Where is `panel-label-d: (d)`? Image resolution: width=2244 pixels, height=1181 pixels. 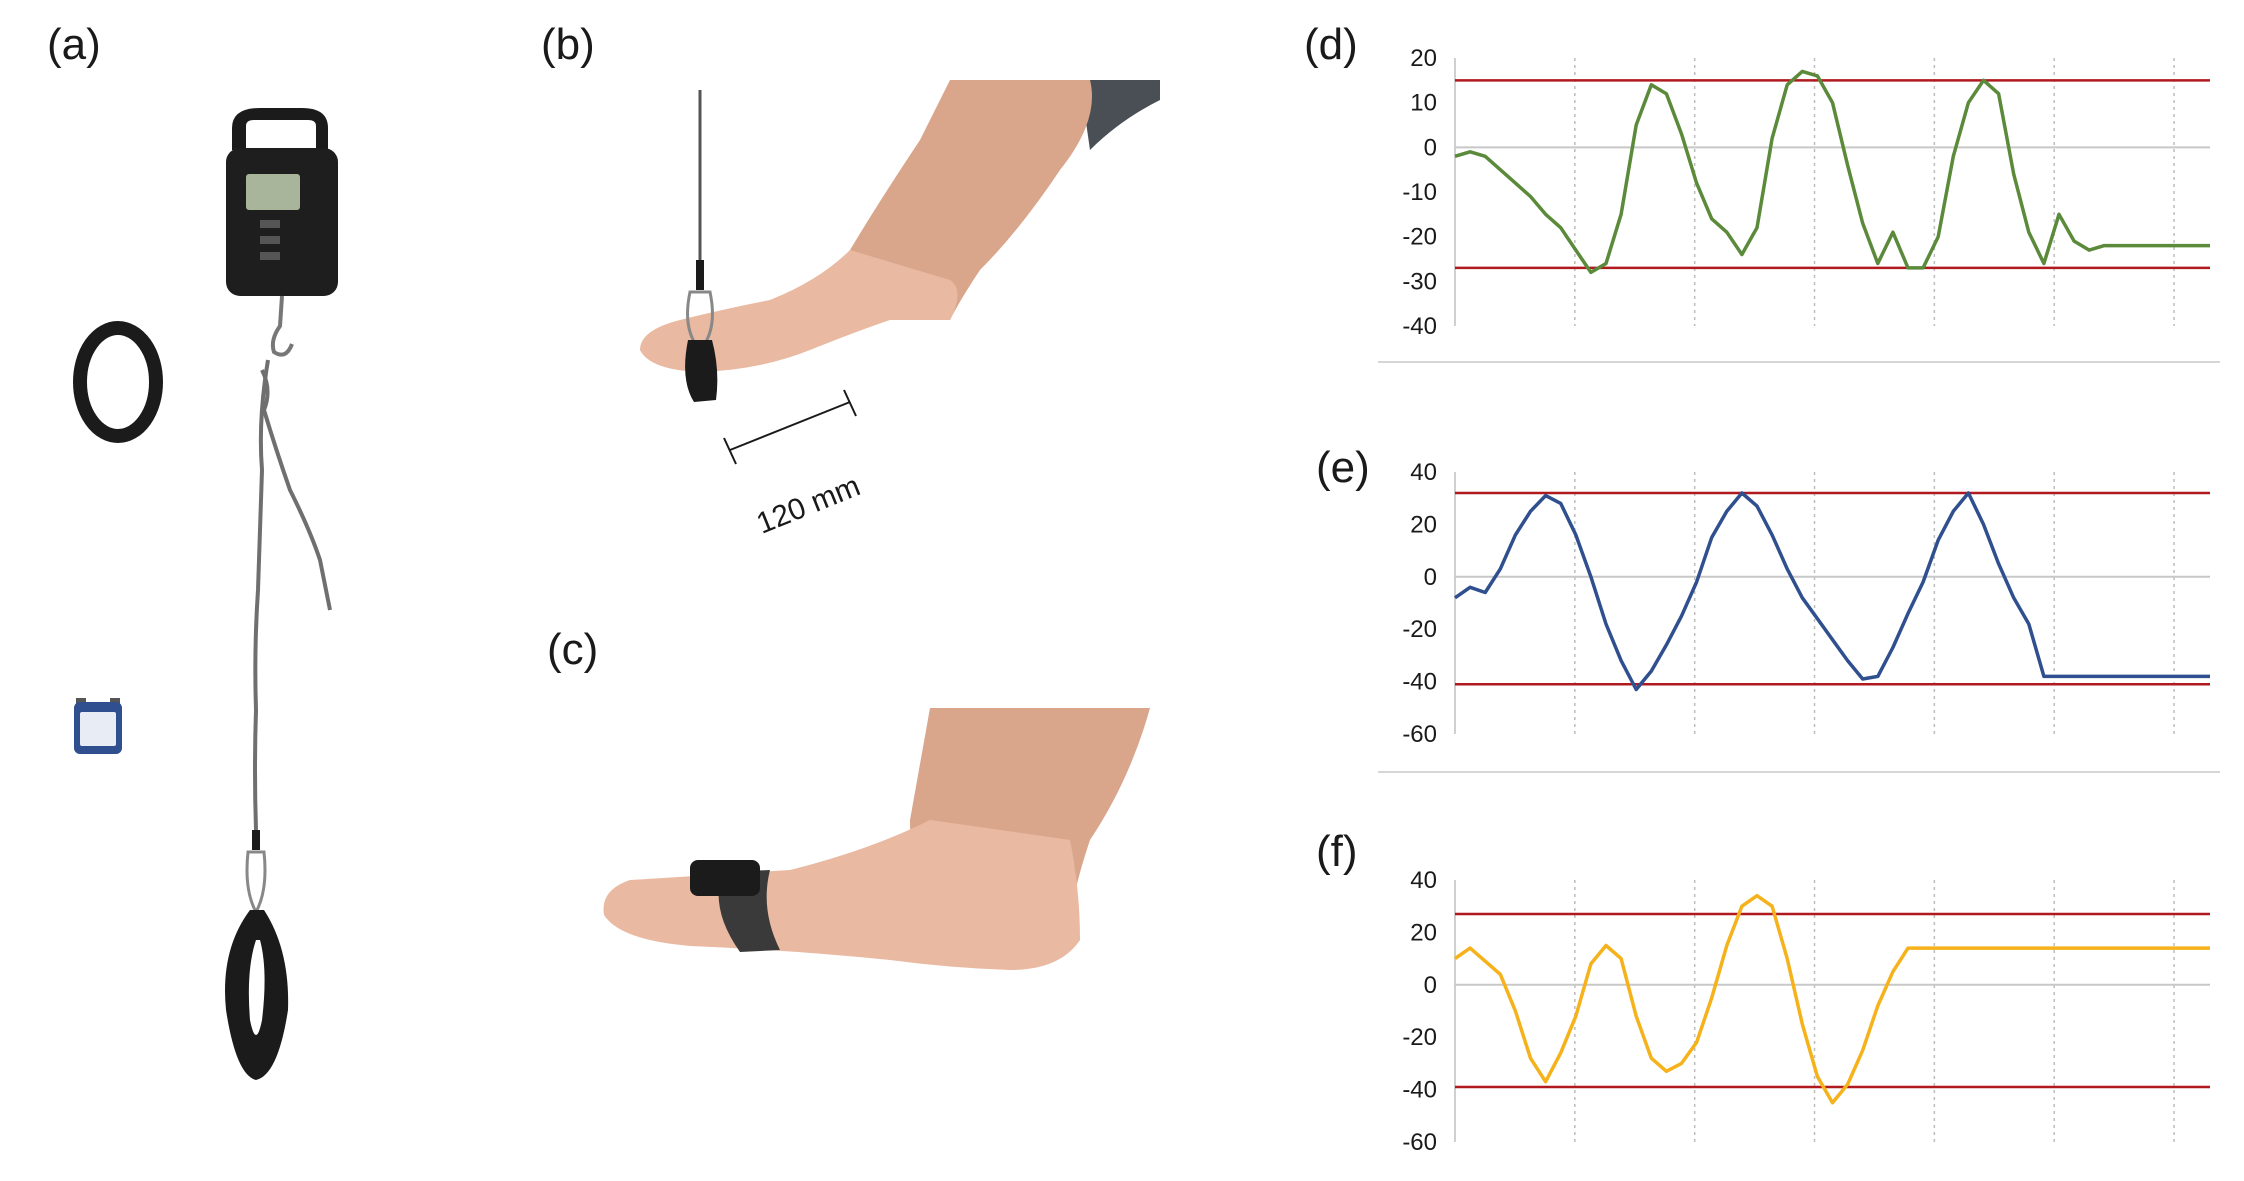
panel-label-d: (d) is located at coordinates (1331, 44).